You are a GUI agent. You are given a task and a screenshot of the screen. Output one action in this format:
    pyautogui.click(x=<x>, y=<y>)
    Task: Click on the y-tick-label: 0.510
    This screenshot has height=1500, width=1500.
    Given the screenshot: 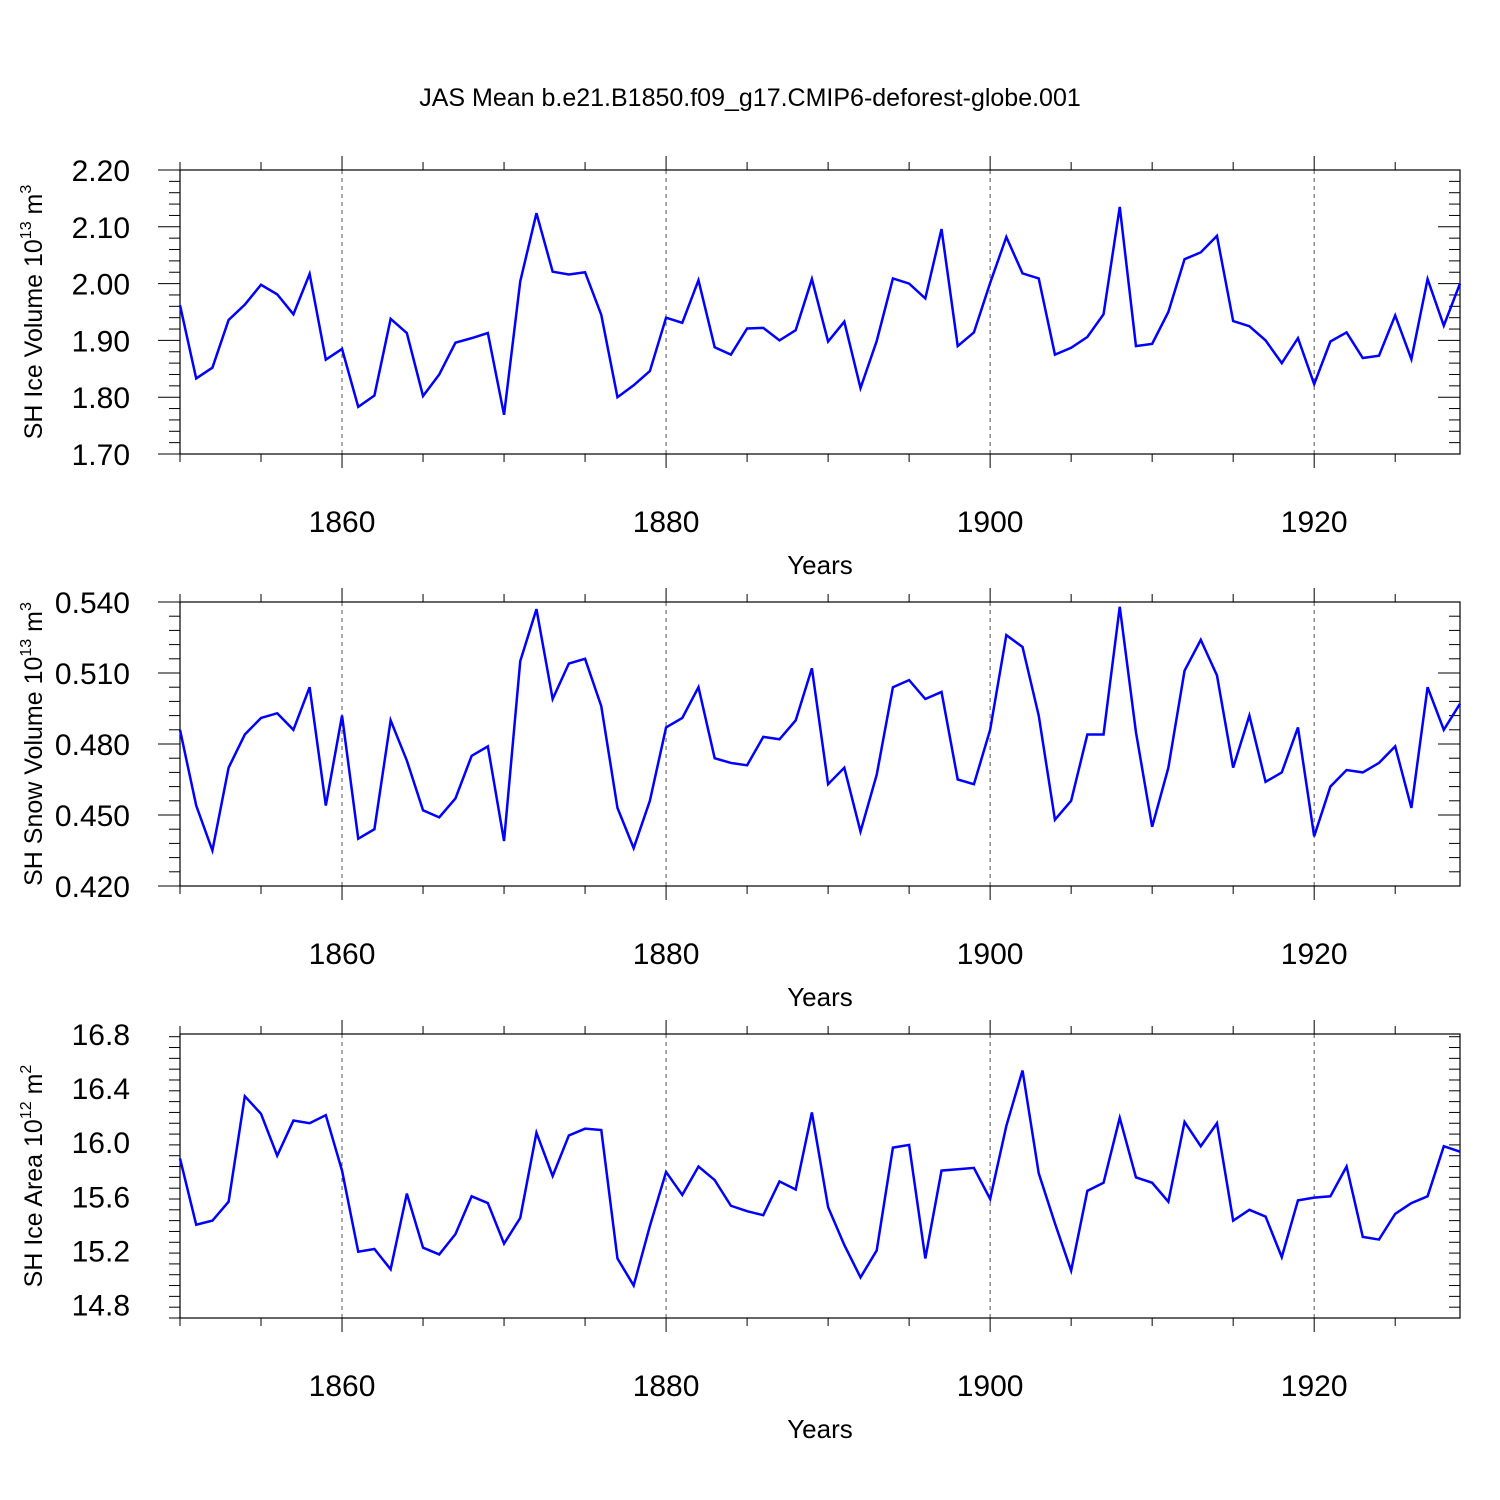 What is the action you would take?
    pyautogui.click(x=92, y=674)
    